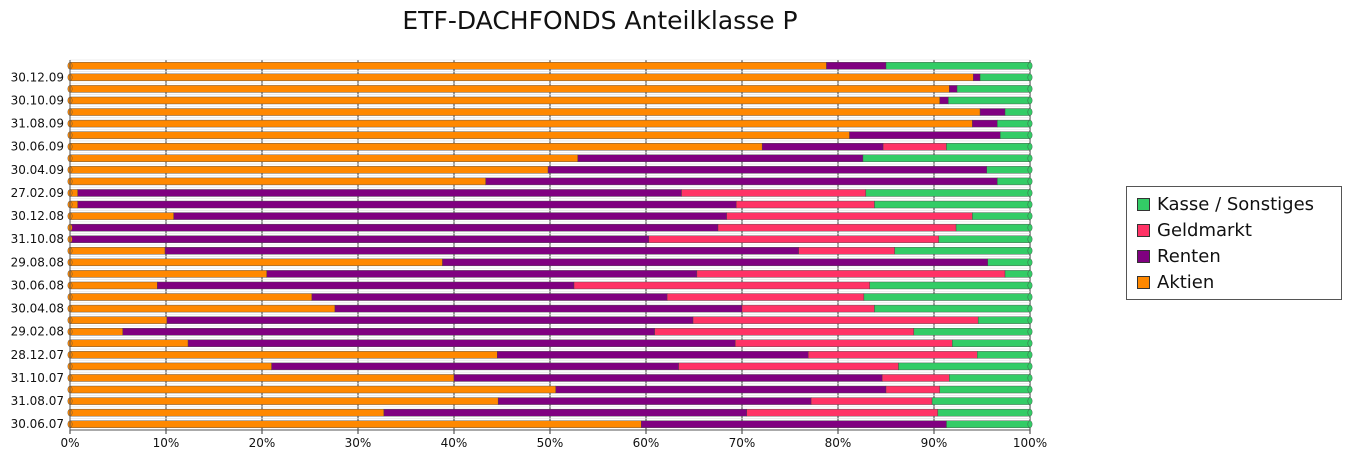 The width and height of the screenshot is (1353, 461). Describe the element at coordinates (1234, 243) in the screenshot. I see `legend: Kasse / Sonstiges Geldmarkt Renten Aktien` at that location.